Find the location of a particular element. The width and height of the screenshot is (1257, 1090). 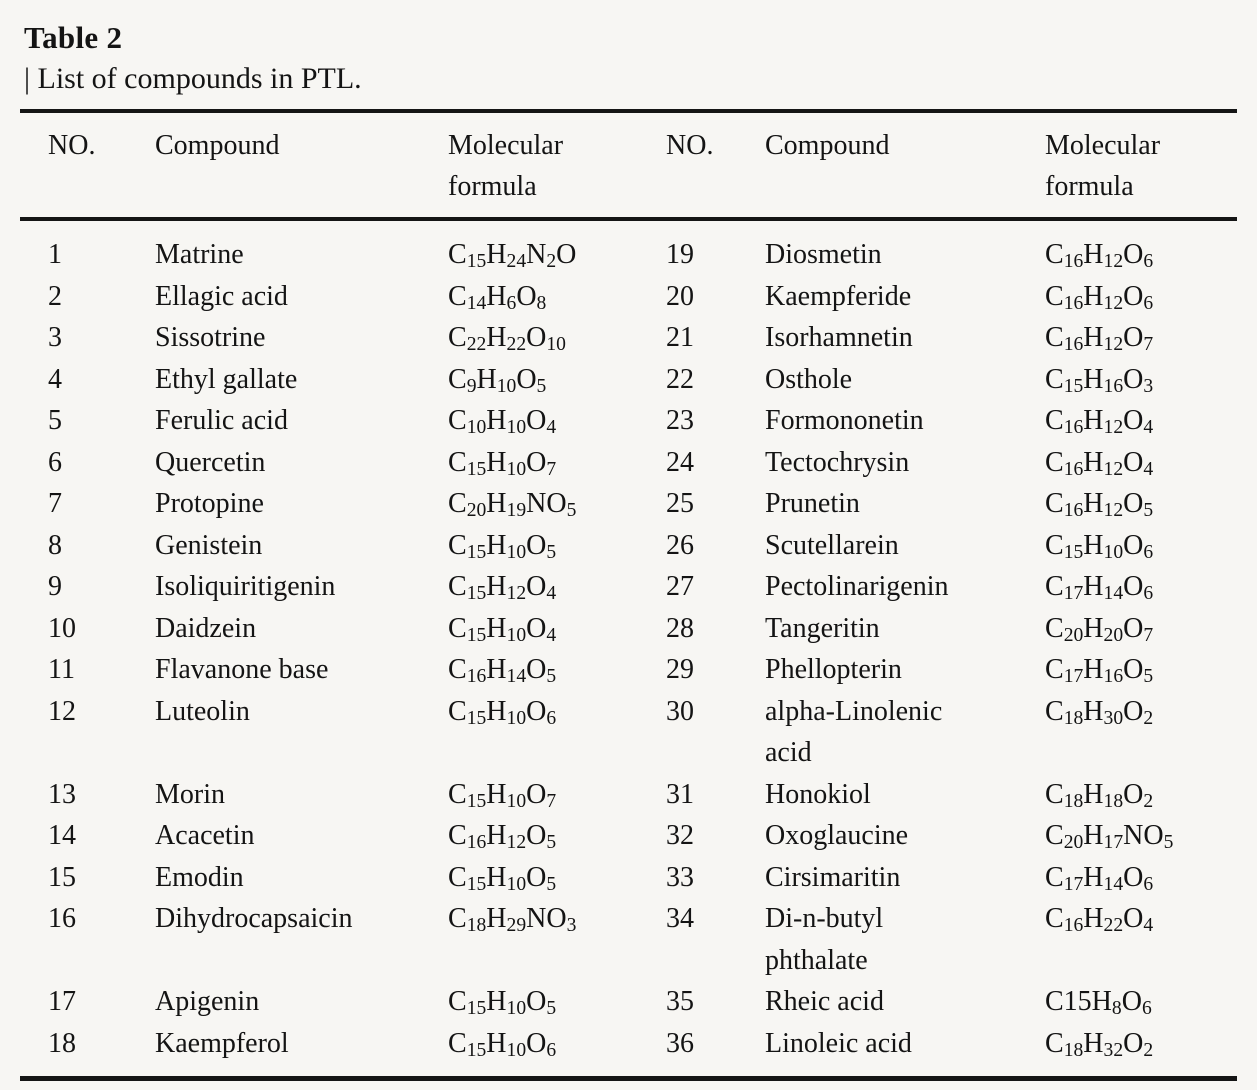

cell-compound: Diosmetin is located at coordinates (823, 254).